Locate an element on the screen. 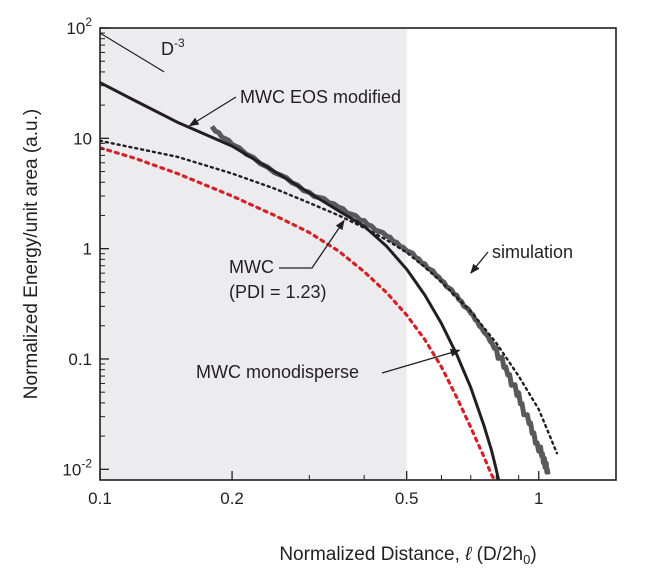  x-tick-label: 1 is located at coordinates (538, 498).